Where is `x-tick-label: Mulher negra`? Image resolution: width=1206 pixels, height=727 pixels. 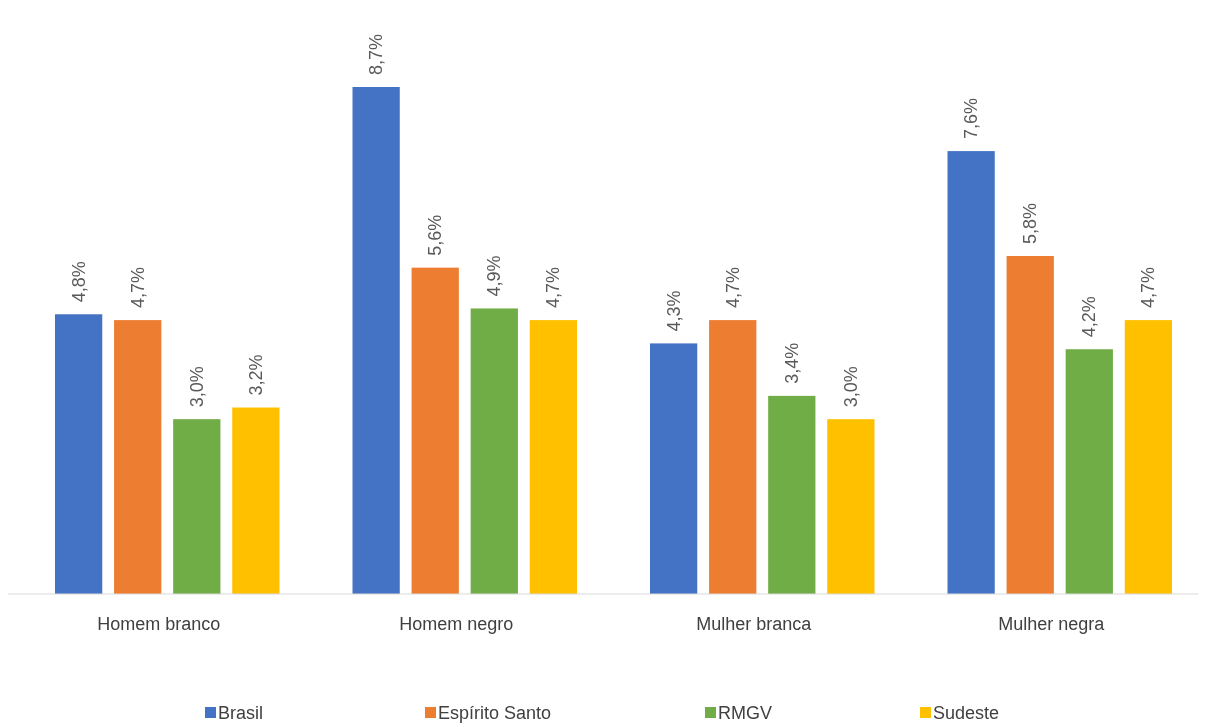 x-tick-label: Mulher negra is located at coordinates (1052, 624).